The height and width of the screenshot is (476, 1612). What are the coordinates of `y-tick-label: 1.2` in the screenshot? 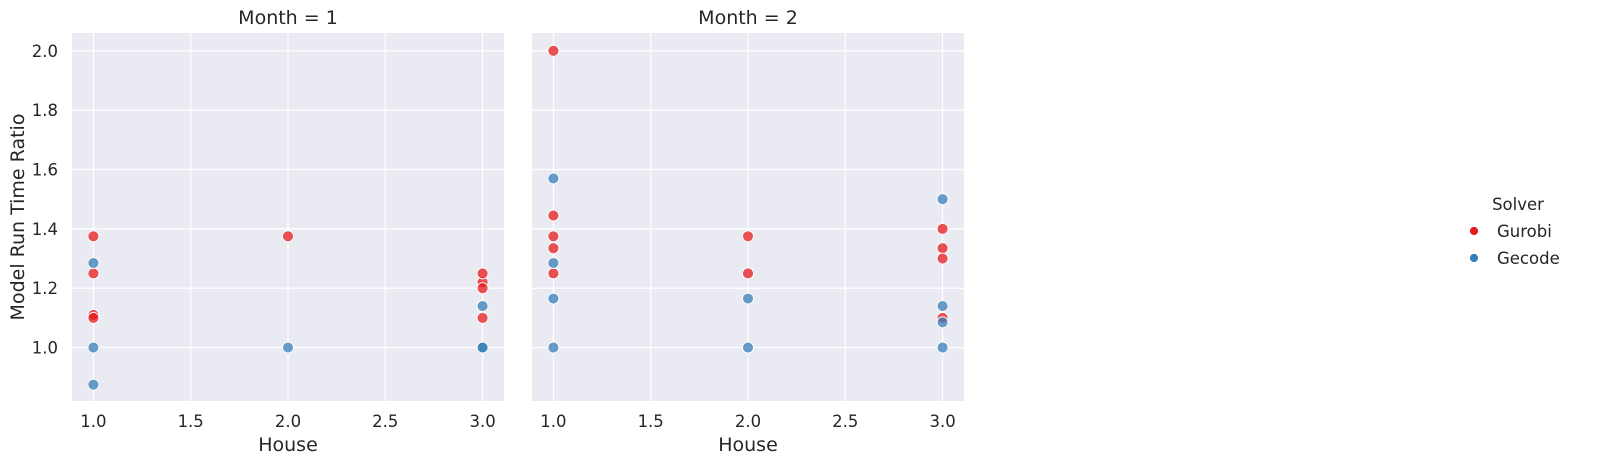 It's located at (45, 288).